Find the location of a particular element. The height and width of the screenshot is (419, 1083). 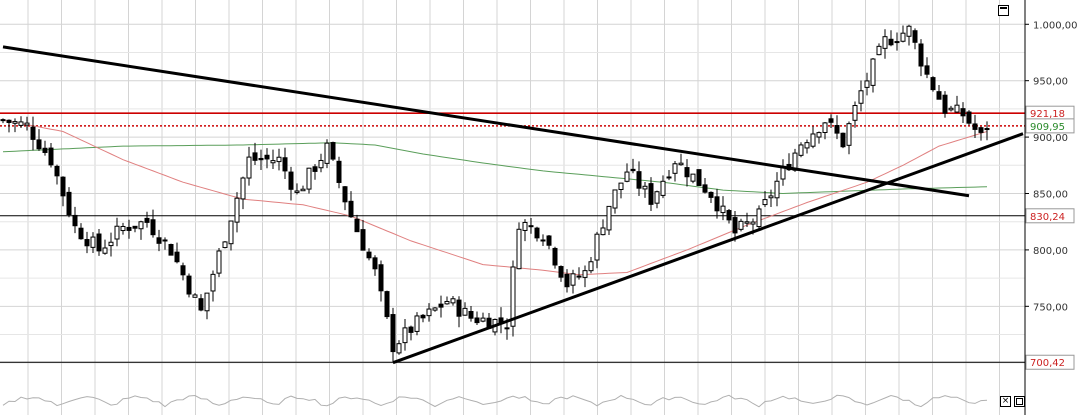

axis-tick-label: 850,00 is located at coordinates (1050, 195).